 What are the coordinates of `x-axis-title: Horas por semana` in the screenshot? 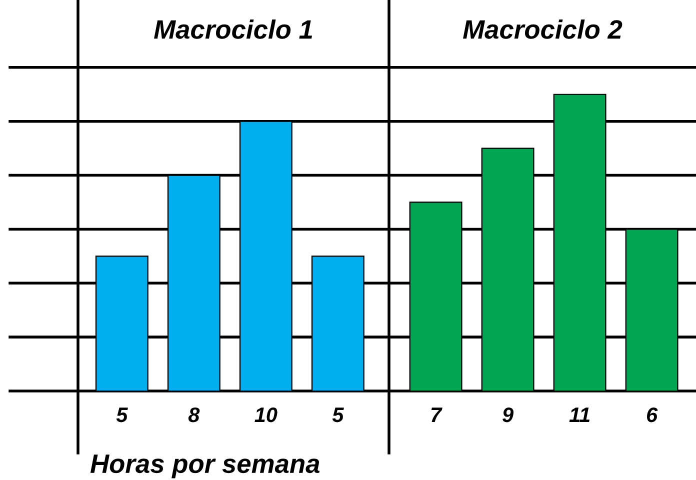 It's located at (205, 466).